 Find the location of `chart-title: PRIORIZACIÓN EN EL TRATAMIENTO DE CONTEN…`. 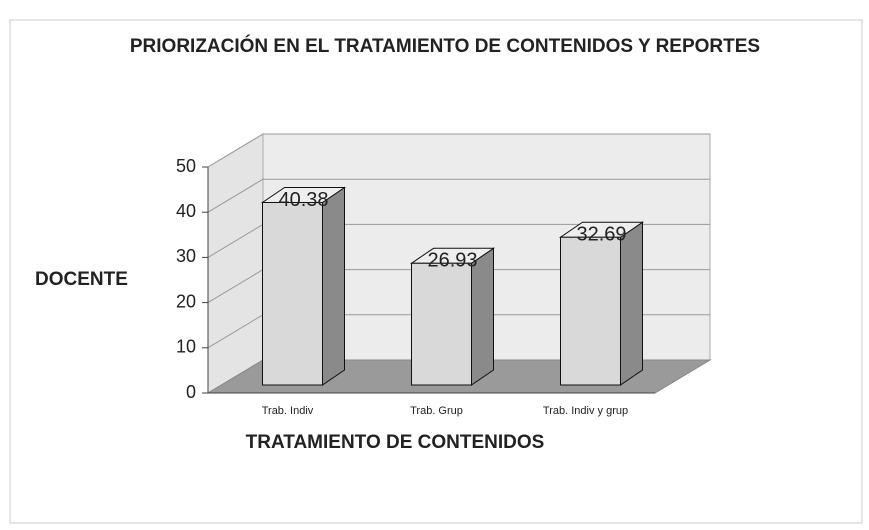

chart-title: PRIORIZACIÓN EN EL TRATAMIENTO DE CONTEN… is located at coordinates (445, 46).